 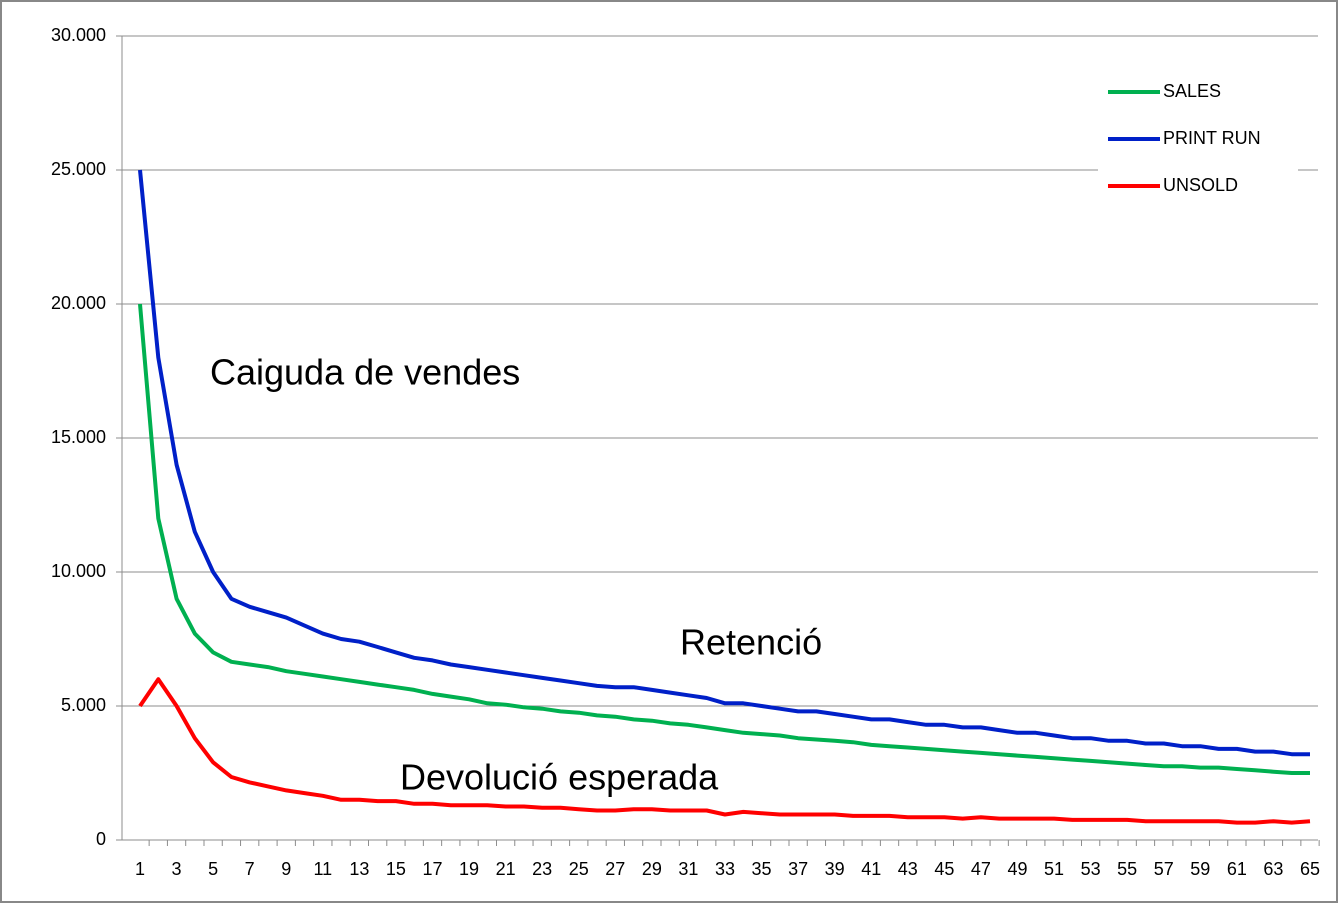 What do you see at coordinates (579, 869) in the screenshot?
I see `x-tick-label: 25` at bounding box center [579, 869].